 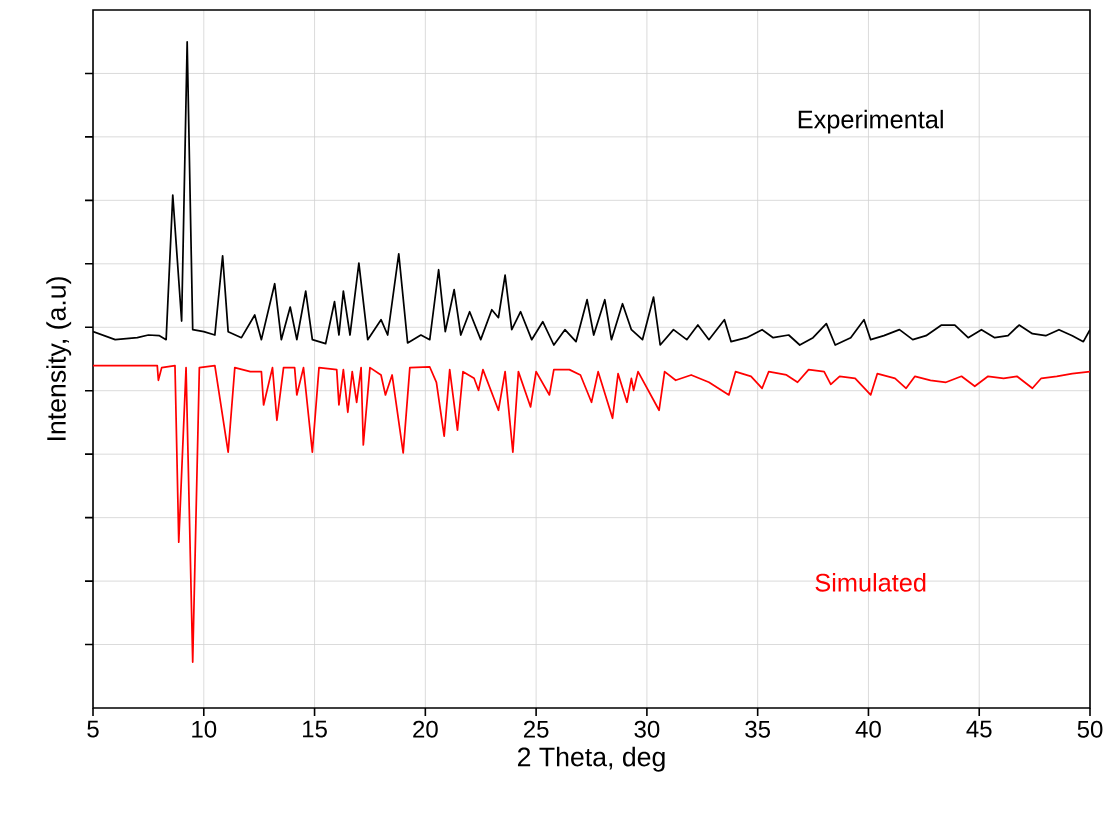 I want to click on y-axis-title: Intensity, (a.u), so click(x=59, y=359).